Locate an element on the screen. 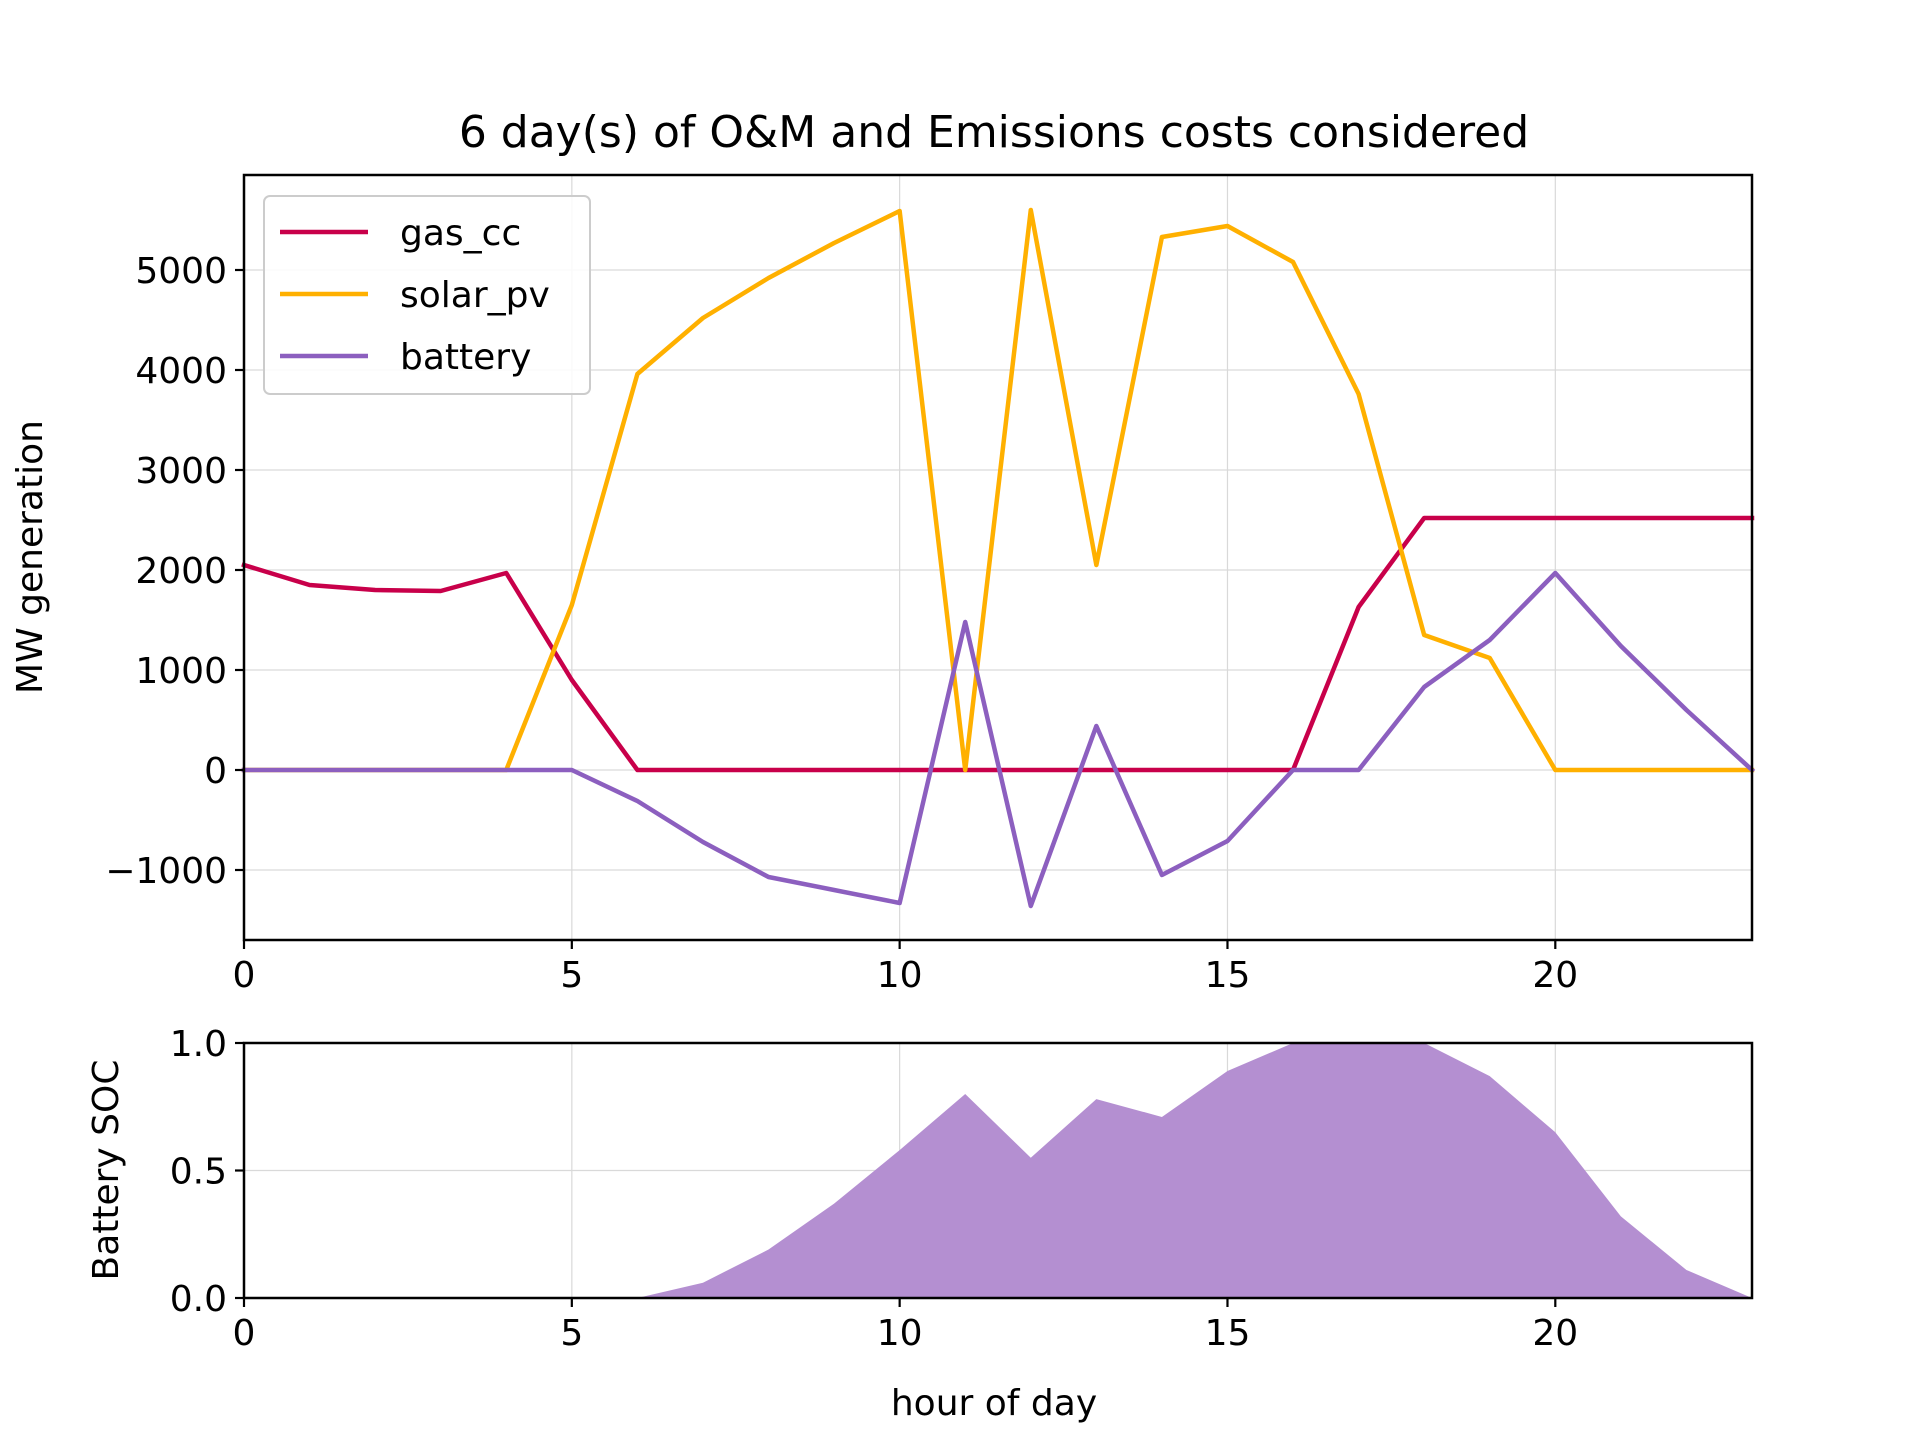 This screenshot has width=1920, height=1440. main-x-tick-label: 15 is located at coordinates (1228, 975).